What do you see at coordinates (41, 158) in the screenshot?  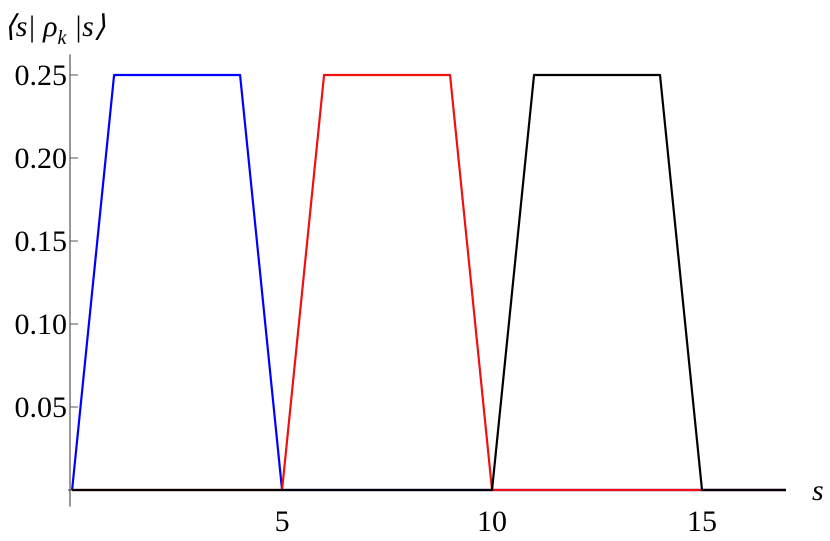 I see `y-tick-label: 0.20` at bounding box center [41, 158].